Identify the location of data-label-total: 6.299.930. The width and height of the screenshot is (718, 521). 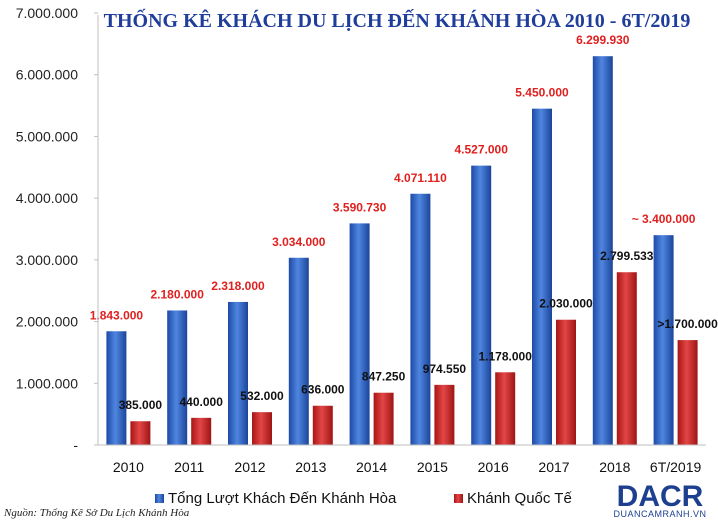
(603, 40).